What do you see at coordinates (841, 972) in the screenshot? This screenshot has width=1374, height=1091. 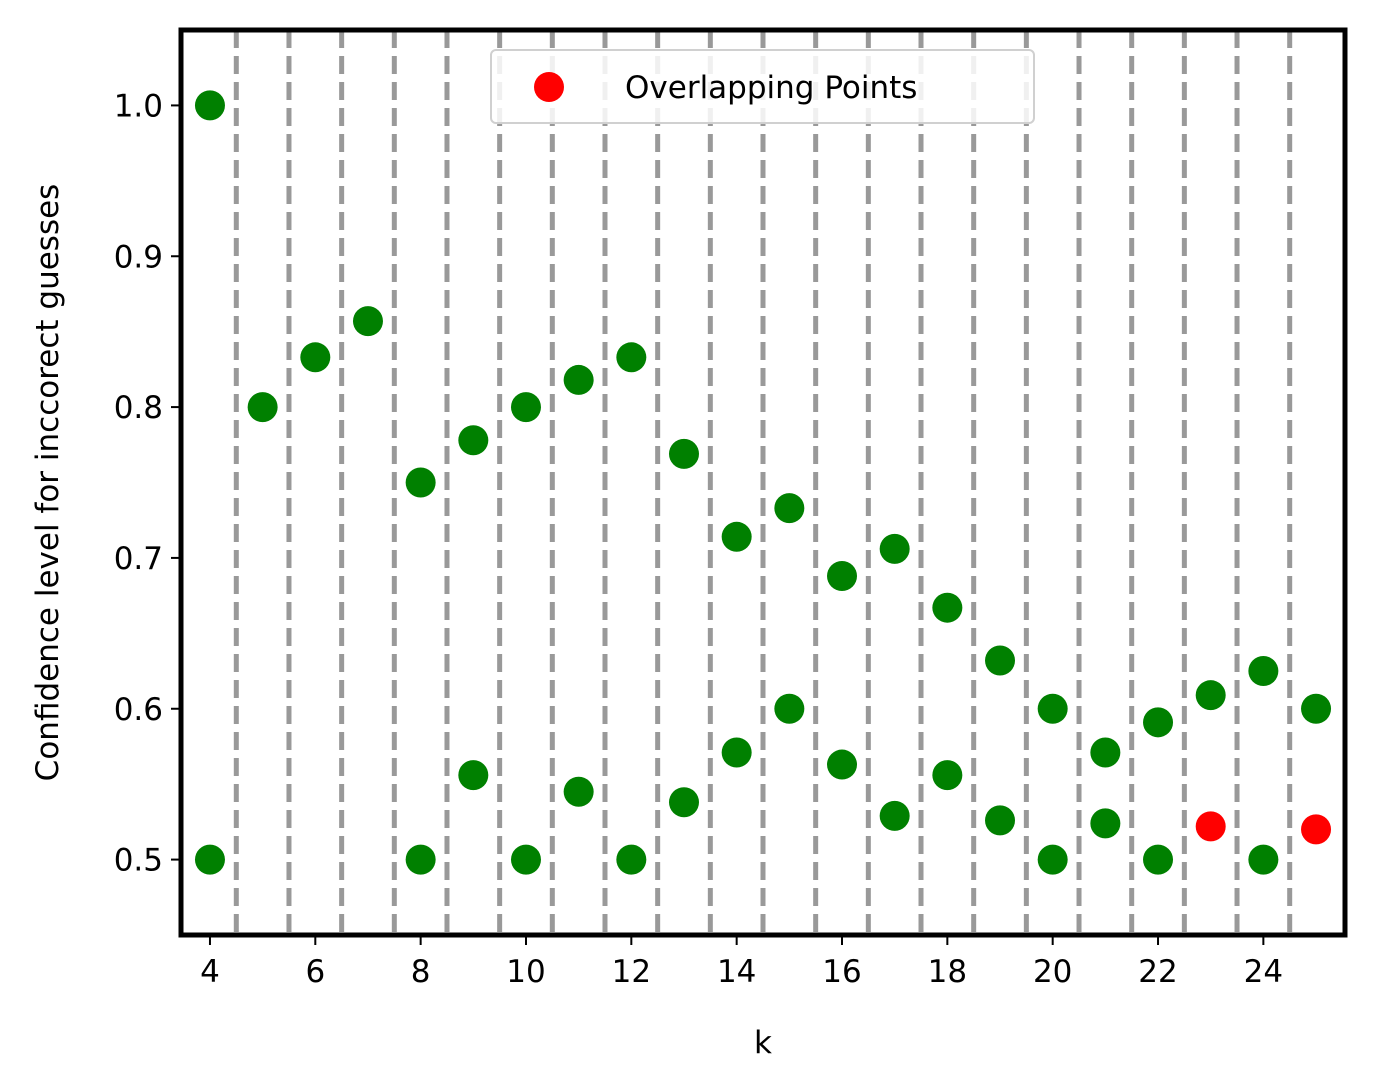 I see `x-tick-label-16: 16` at bounding box center [841, 972].